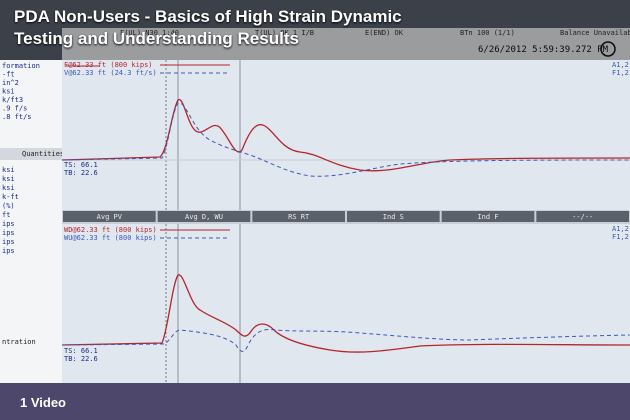  What do you see at coordinates (17, 117) in the screenshot?
I see `sidebar-field: .8 ft/s` at bounding box center [17, 117].